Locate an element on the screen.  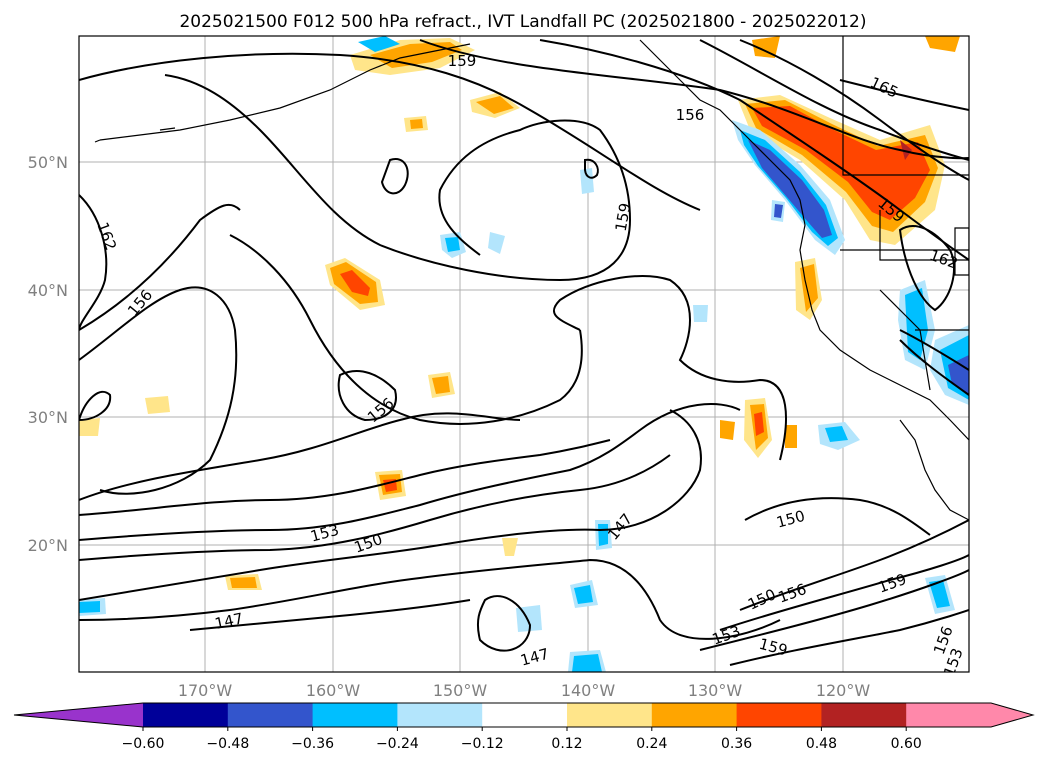
colorbar-extend-low is located at coordinates (78, 715).